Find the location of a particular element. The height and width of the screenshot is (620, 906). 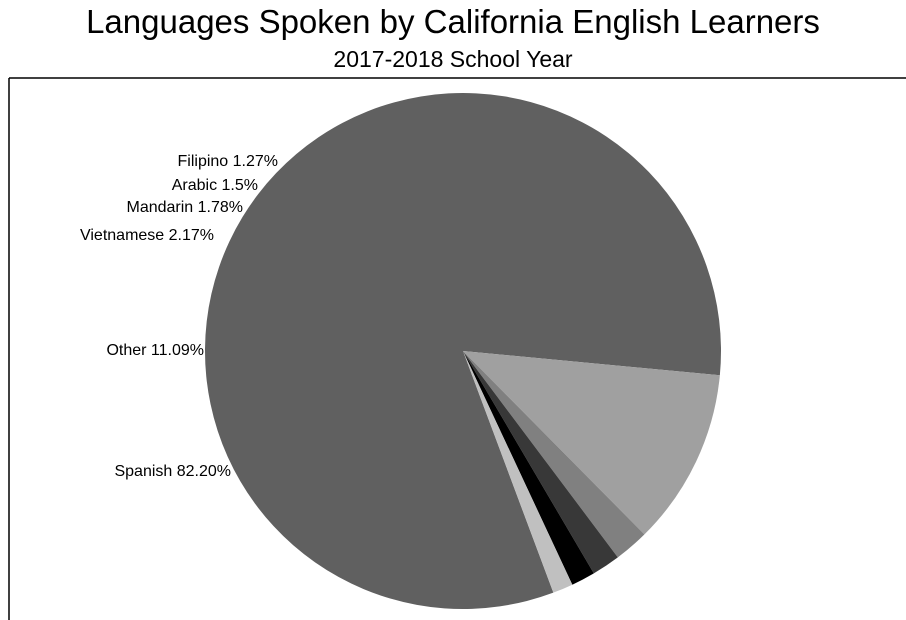

slice-label-vietnamese: Vietnamese 2.17% is located at coordinates (147, 235).